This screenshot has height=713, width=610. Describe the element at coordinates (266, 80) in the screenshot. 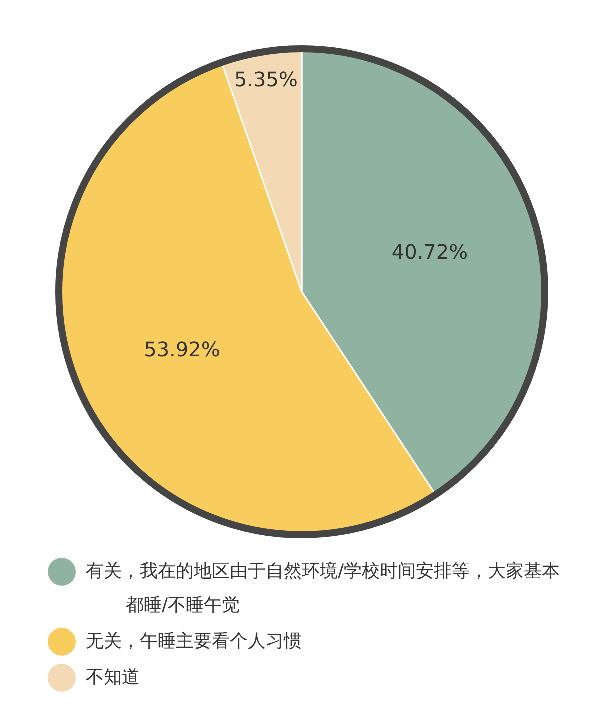

I see `data-label: 5.35%` at that location.